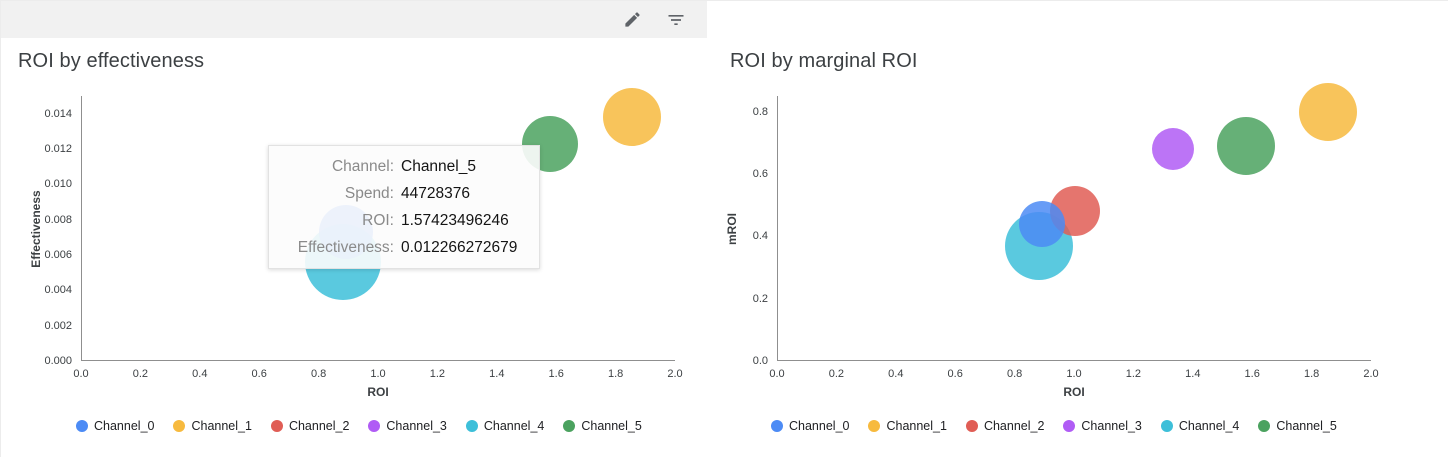  What do you see at coordinates (111, 61) in the screenshot?
I see `chart-title: ROI by effectiveness` at bounding box center [111, 61].